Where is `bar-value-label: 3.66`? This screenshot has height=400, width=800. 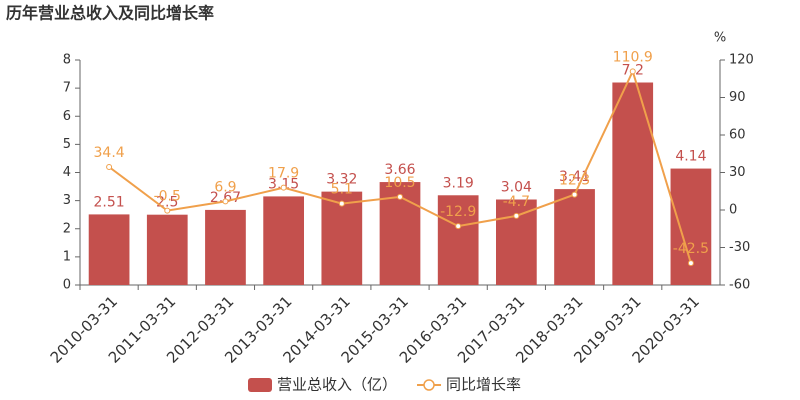 bar-value-label: 3.66 is located at coordinates (399, 170).